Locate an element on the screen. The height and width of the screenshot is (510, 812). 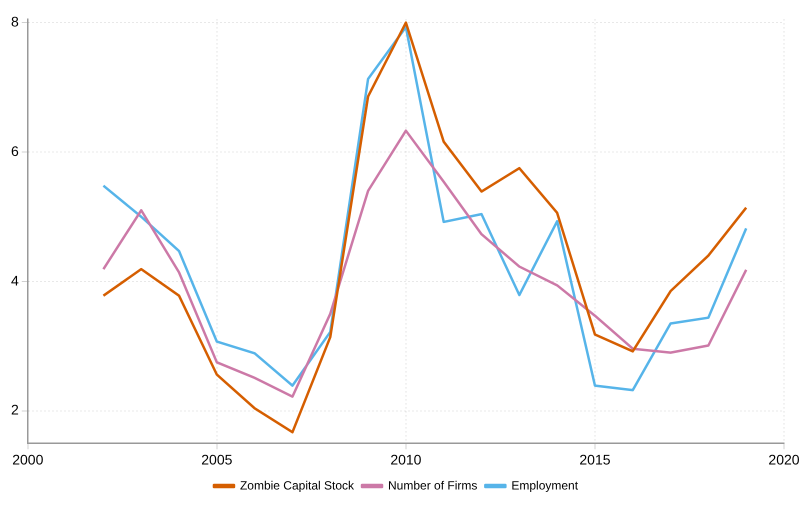
y-tick-label: 2 is located at coordinates (14, 410).